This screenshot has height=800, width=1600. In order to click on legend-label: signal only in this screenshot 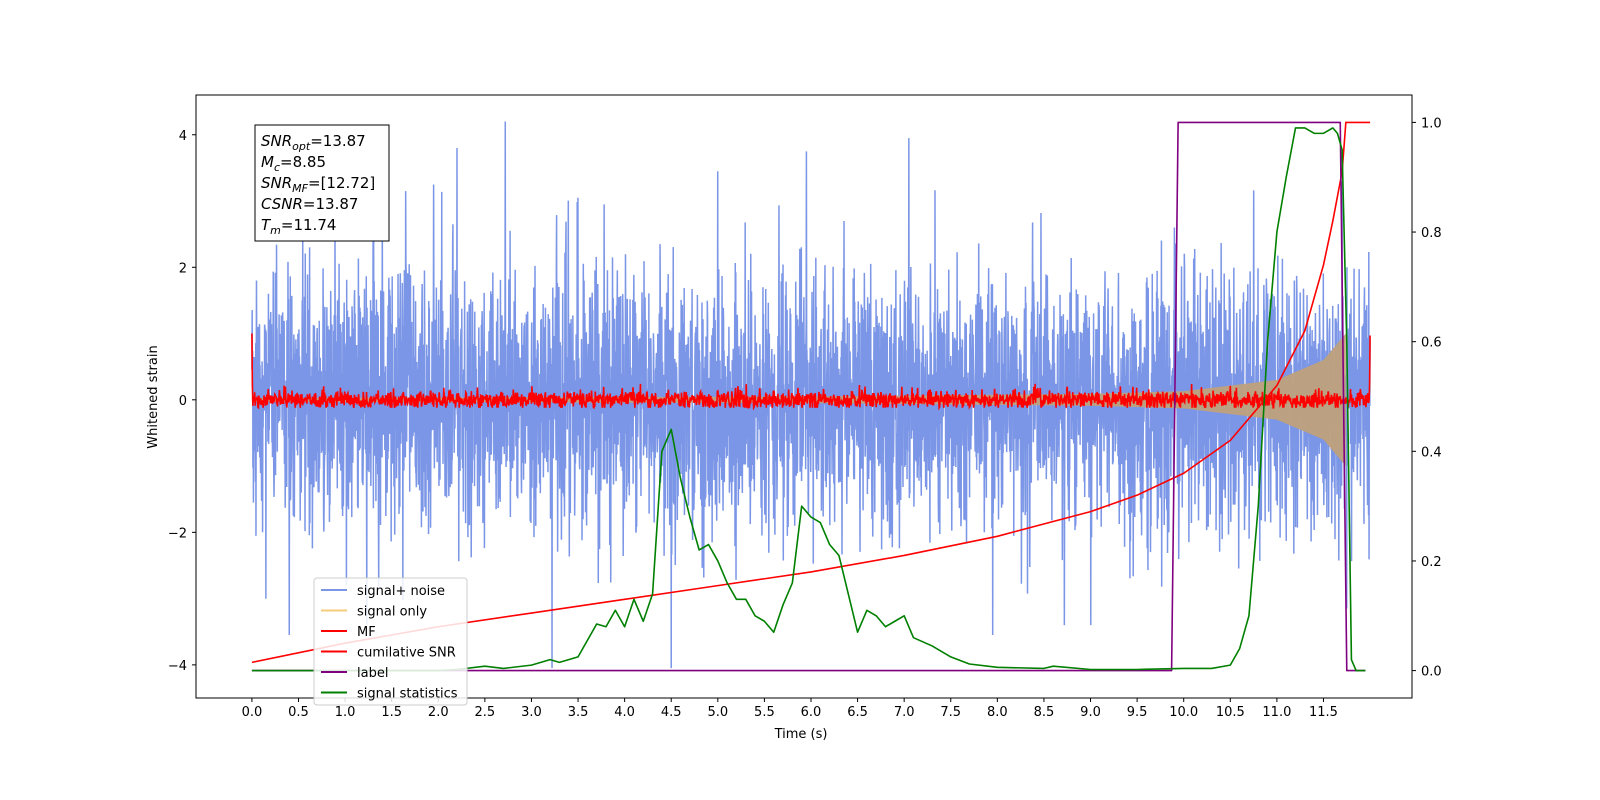, I will do `click(392, 612)`.